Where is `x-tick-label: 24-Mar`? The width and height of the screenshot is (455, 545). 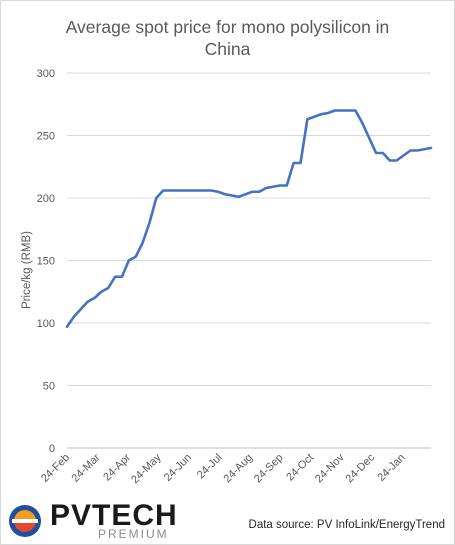
x-tick-label: 24-Mar is located at coordinates (85, 467).